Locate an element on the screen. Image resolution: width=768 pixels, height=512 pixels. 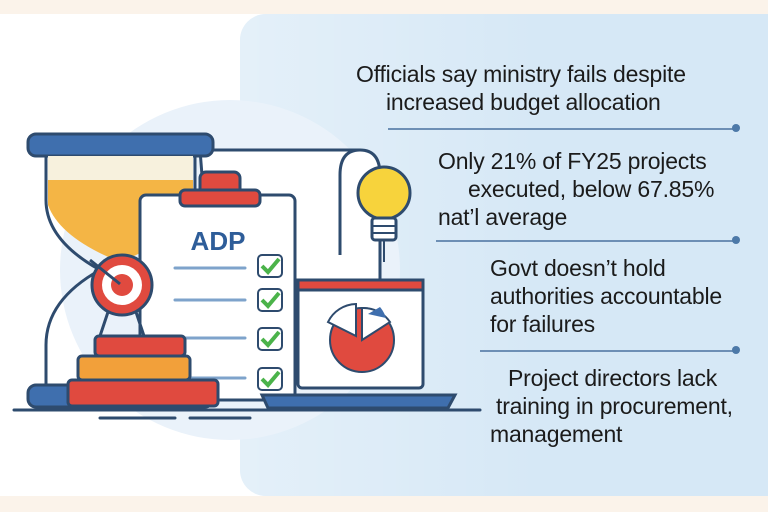
shelf-line is located at coordinates (247, 414).